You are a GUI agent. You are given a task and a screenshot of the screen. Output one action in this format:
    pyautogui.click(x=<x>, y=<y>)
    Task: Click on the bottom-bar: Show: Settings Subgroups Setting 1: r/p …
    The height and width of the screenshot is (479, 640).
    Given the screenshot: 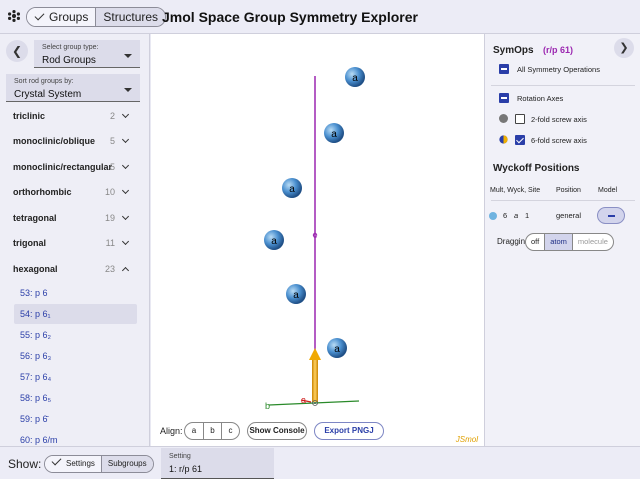 What is the action you would take?
    pyautogui.click(x=320, y=462)
    